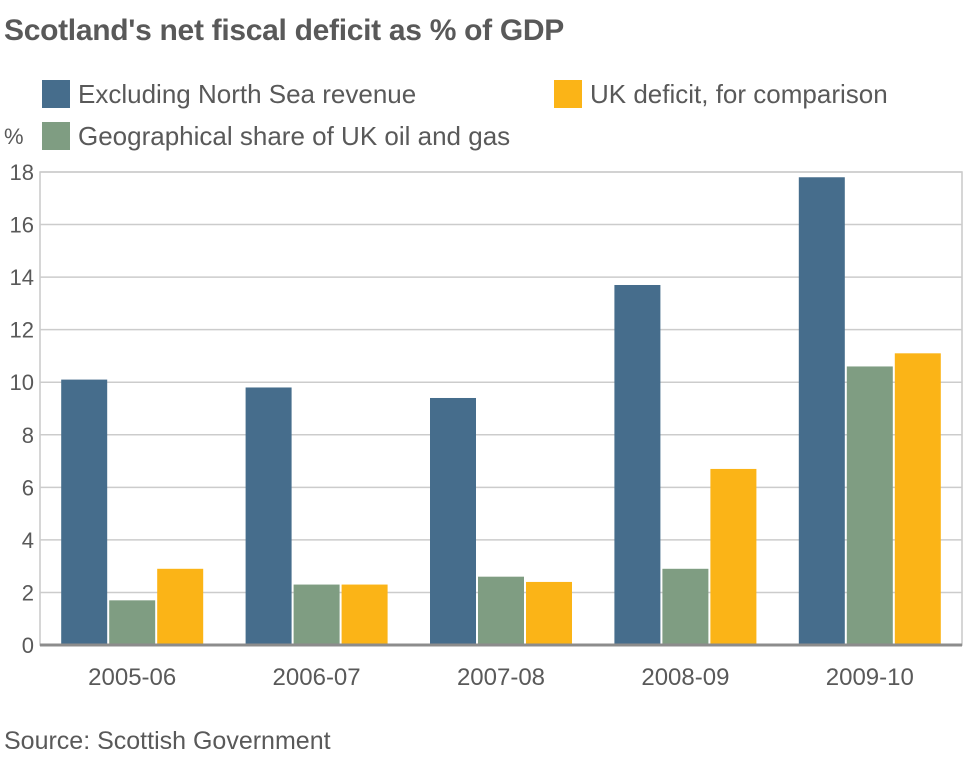 Image resolution: width=976 pixels, height=767 pixels. Describe the element at coordinates (167, 741) in the screenshot. I see `source-note: Source: Scottish Government` at that location.